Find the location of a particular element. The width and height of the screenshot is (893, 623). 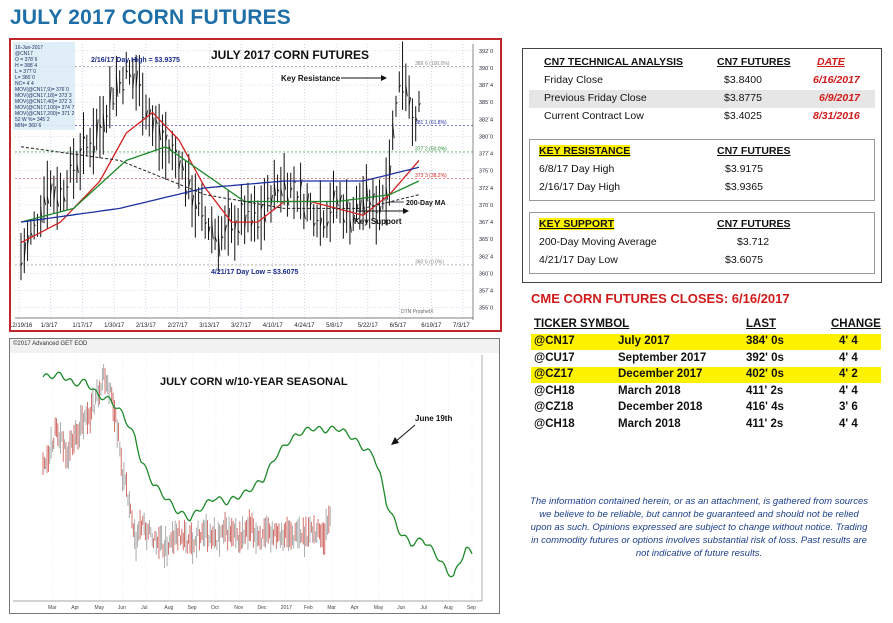

closes-row: @CZ18 December 2018 416' 4s 3' 6 is located at coordinates (706, 408).